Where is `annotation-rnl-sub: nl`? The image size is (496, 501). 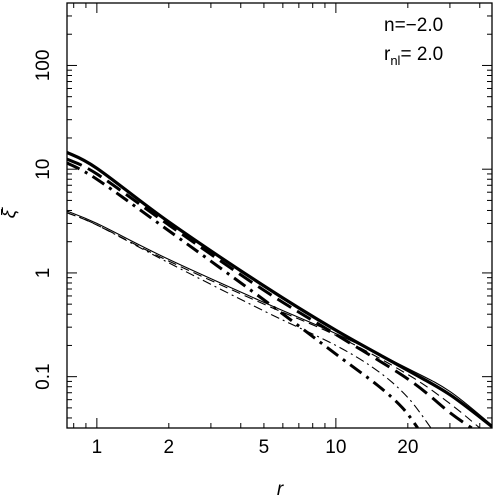 annotation-rnl-sub: nl is located at coordinates (395, 60).